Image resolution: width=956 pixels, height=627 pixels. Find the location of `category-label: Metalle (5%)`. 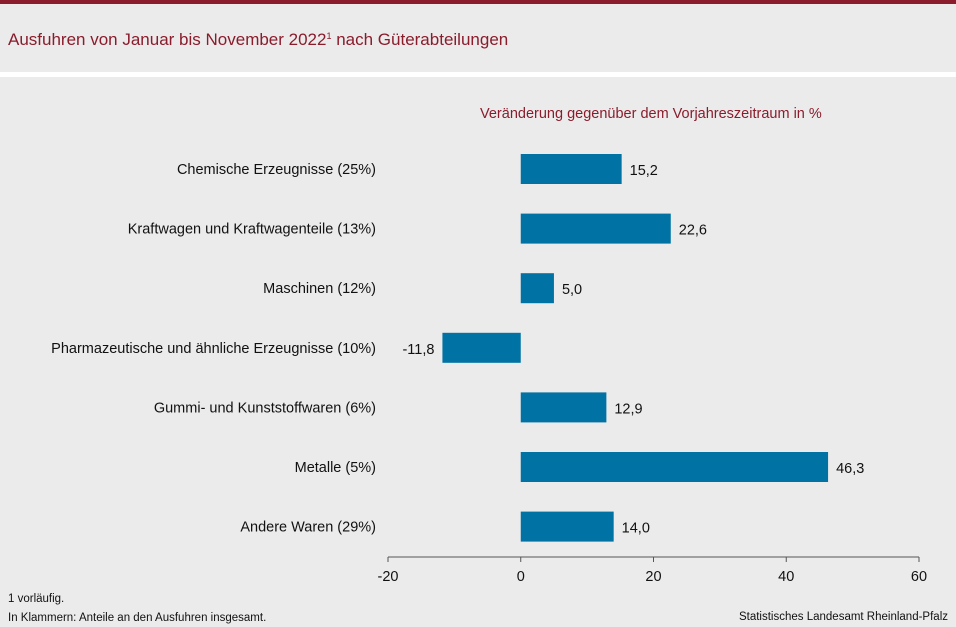

category-label: Metalle (5%) is located at coordinates (335, 468).